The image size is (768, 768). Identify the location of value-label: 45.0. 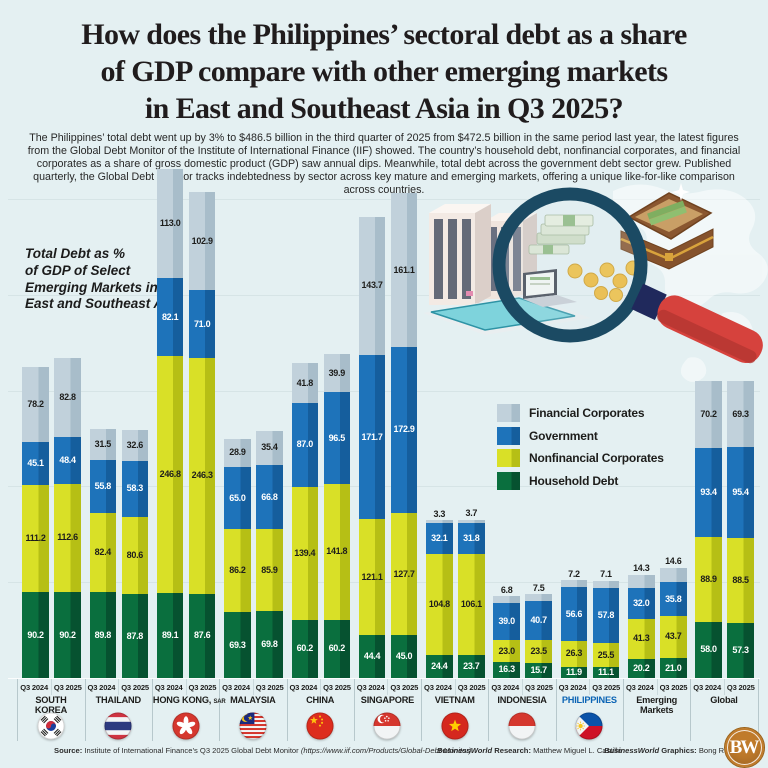
(404, 655).